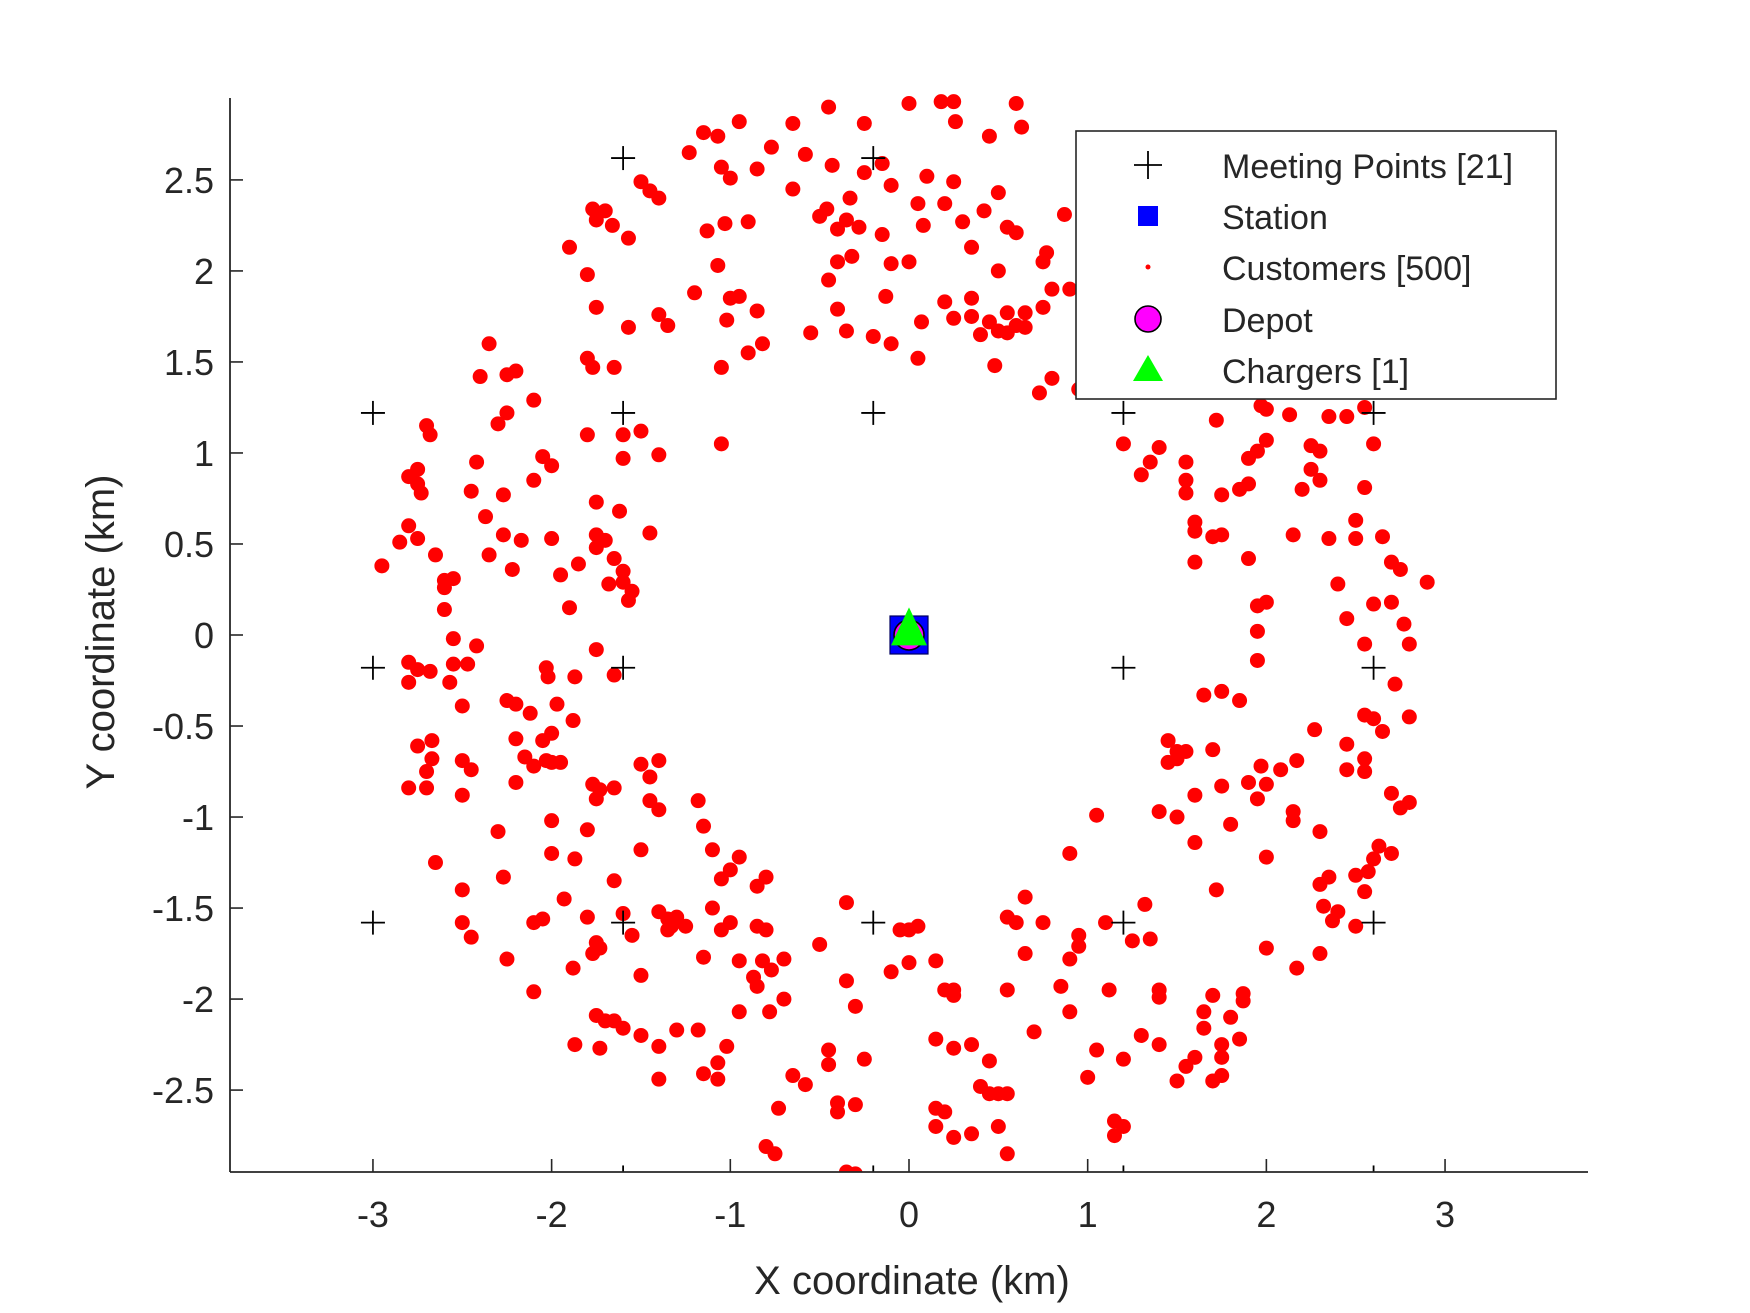 This screenshot has width=1750, height=1313. What do you see at coordinates (1267, 321) in the screenshot?
I see `legend-label-depot: Depot` at bounding box center [1267, 321].